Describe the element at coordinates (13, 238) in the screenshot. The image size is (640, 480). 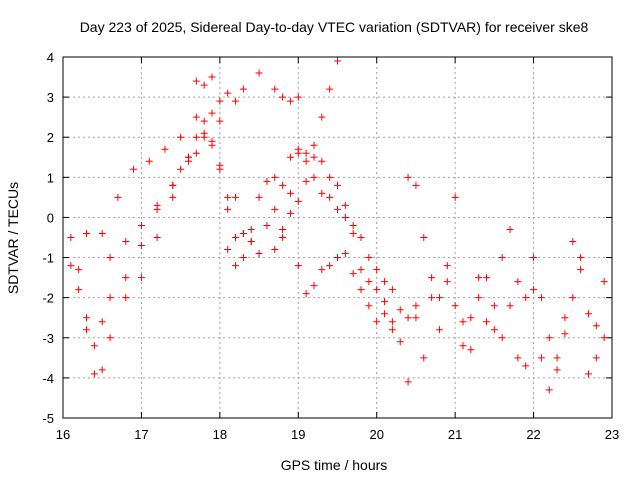
I see `y-axis-label: SDTVAR / TECUs` at that location.